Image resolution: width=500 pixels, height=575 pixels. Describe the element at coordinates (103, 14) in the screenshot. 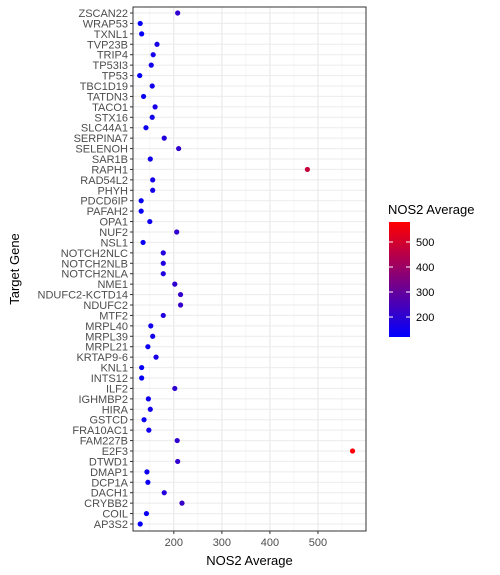

I see `y-tick-label: ZSCAN22` at that location.